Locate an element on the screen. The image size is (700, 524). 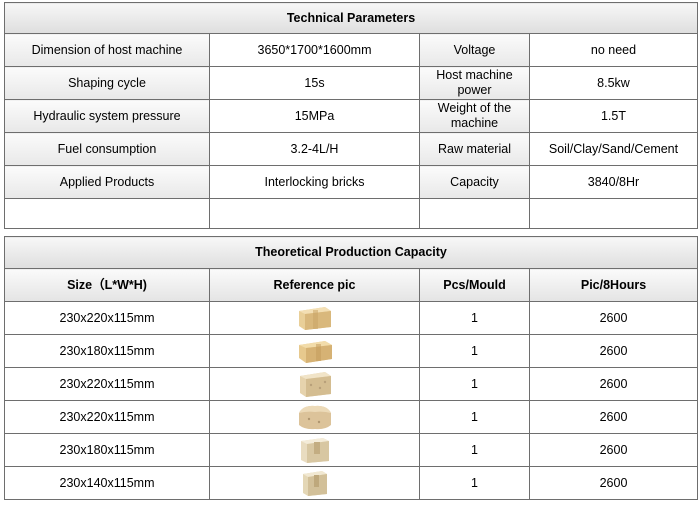
param-label: Hydraulic system pressure is located at coordinates (107, 116).